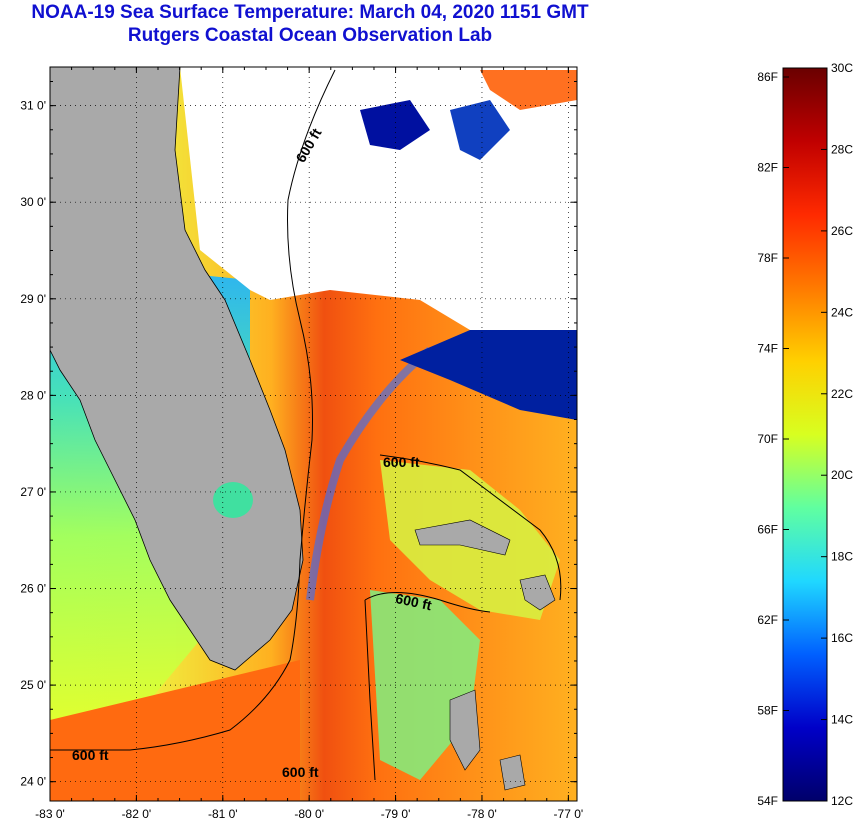 Image resolution: width=864 pixels, height=832 pixels. What do you see at coordinates (370, 690) in the screenshot?
I see `contour-600ft-tongue` at bounding box center [370, 690].